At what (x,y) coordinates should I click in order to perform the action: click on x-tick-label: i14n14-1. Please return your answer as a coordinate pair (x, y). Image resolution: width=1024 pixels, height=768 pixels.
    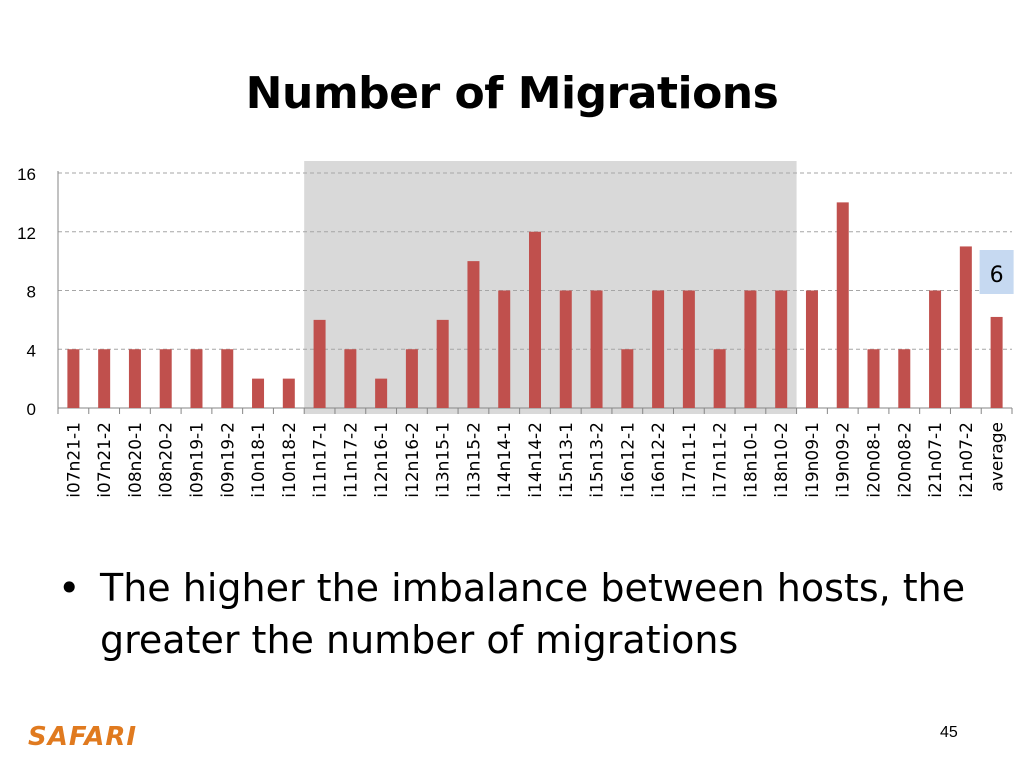
    Looking at the image, I should click on (505, 460).